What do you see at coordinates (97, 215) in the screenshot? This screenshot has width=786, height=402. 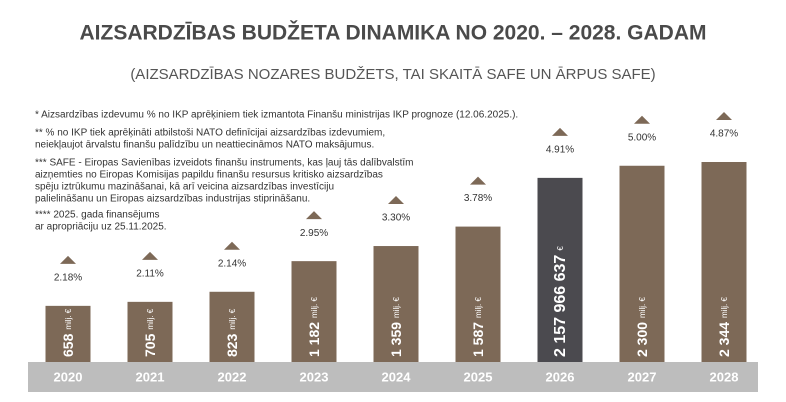 I see `footnote: **** 2025. gada finansējums` at bounding box center [97, 215].